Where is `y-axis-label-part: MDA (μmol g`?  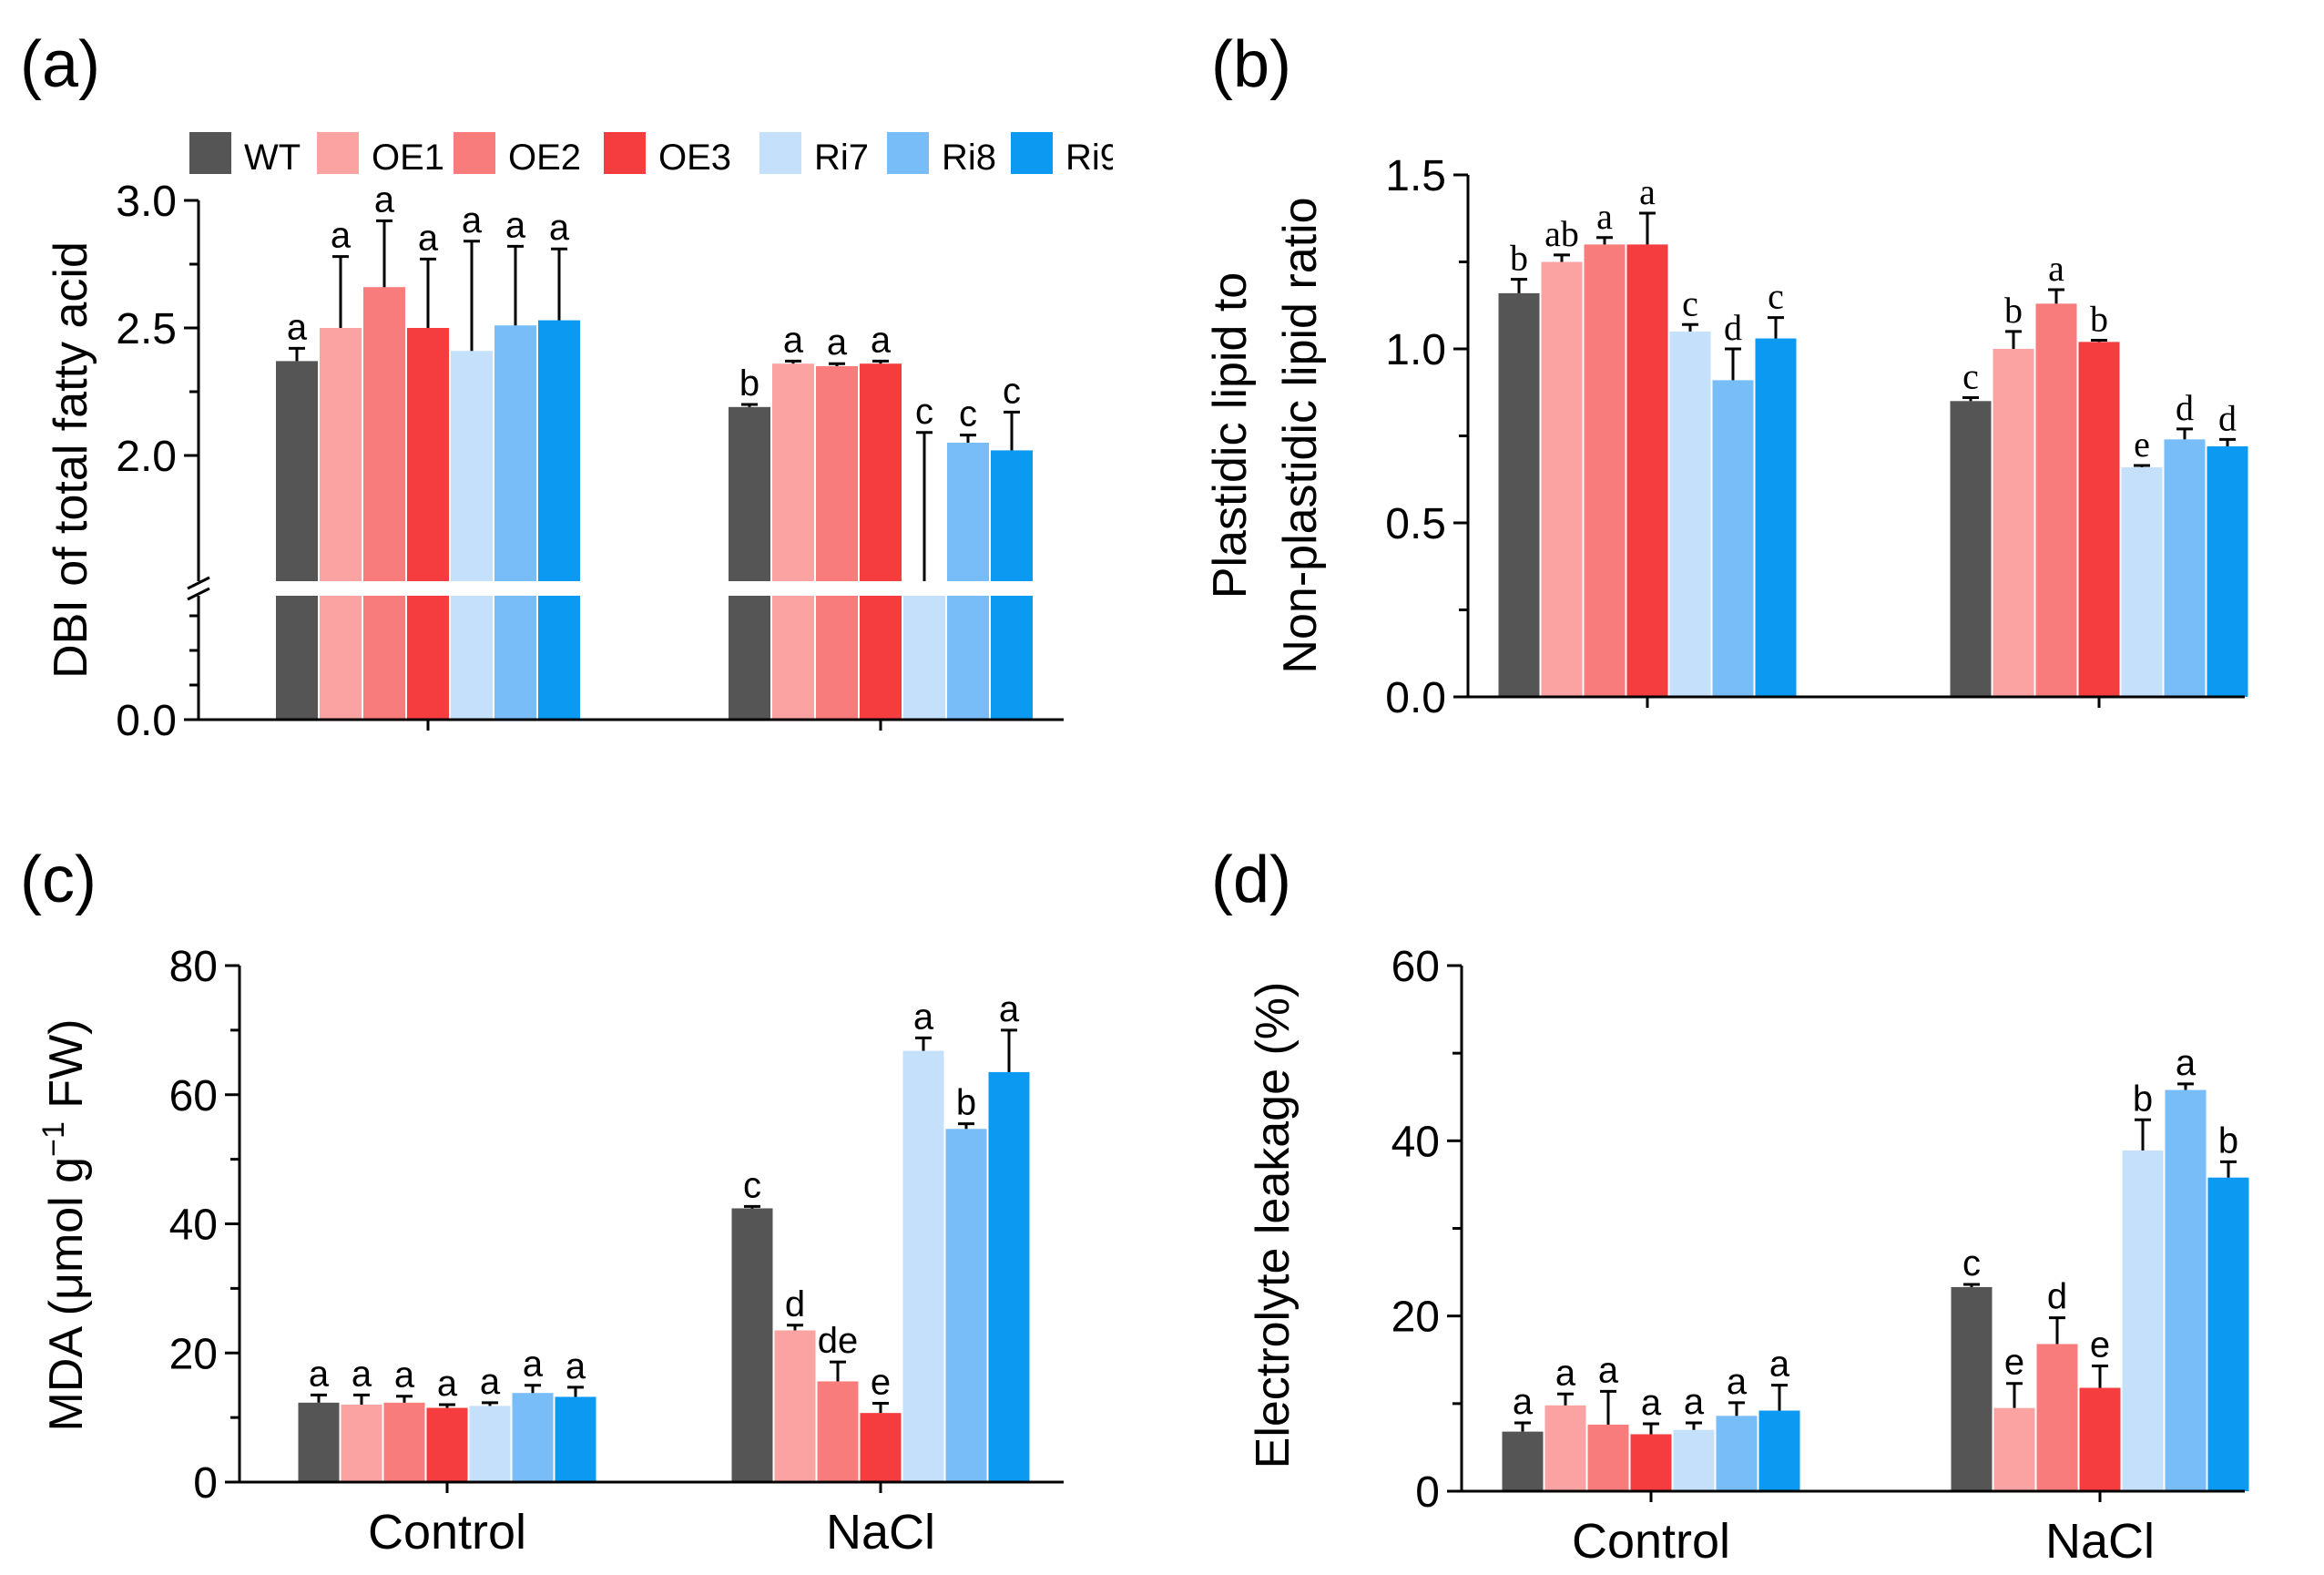
y-axis-label-part: MDA (μmol g is located at coordinates (66, 1294).